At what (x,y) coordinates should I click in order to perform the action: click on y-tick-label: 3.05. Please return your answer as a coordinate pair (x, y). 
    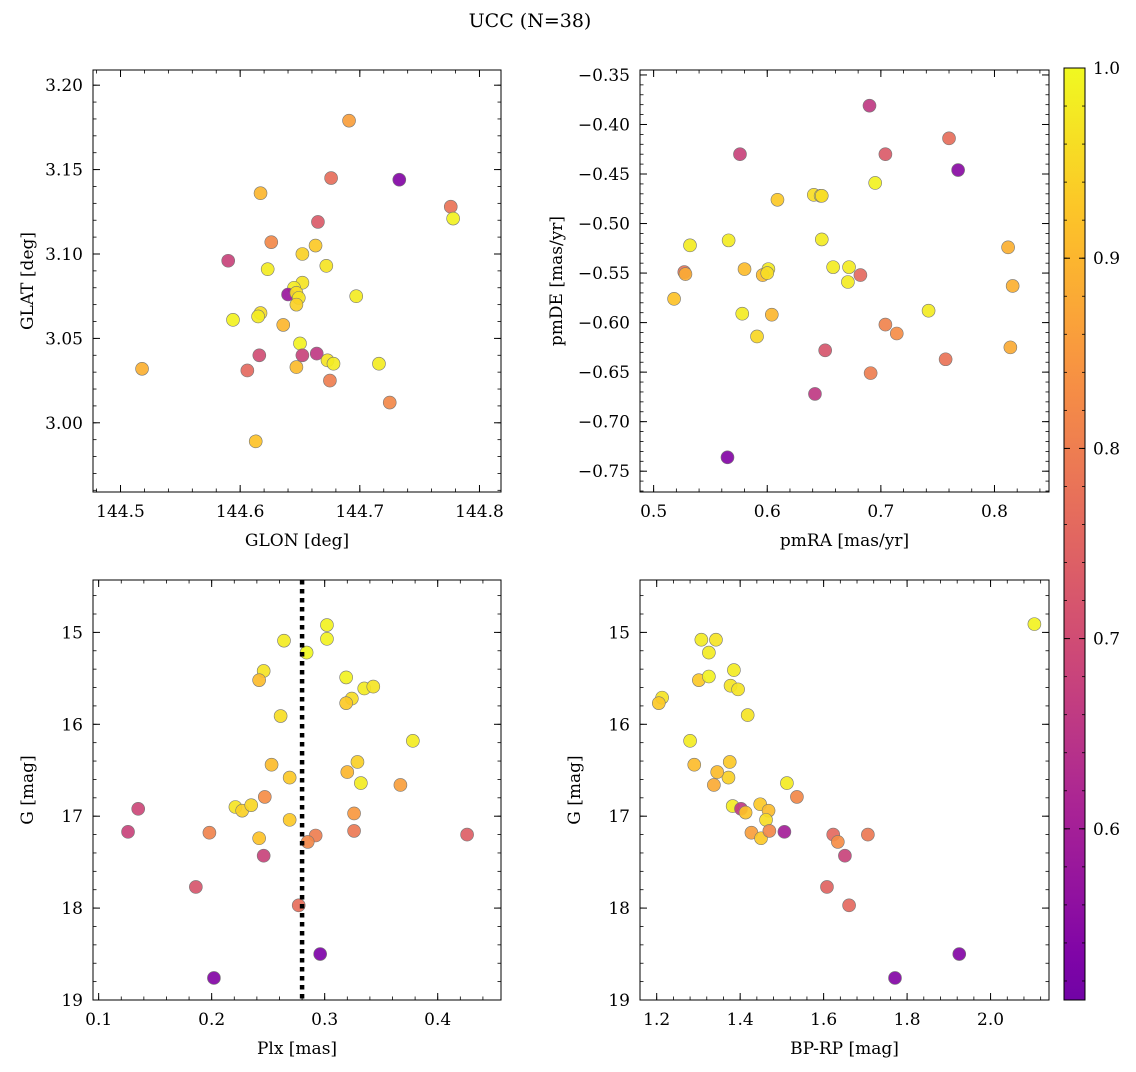
    Looking at the image, I should click on (64, 339).